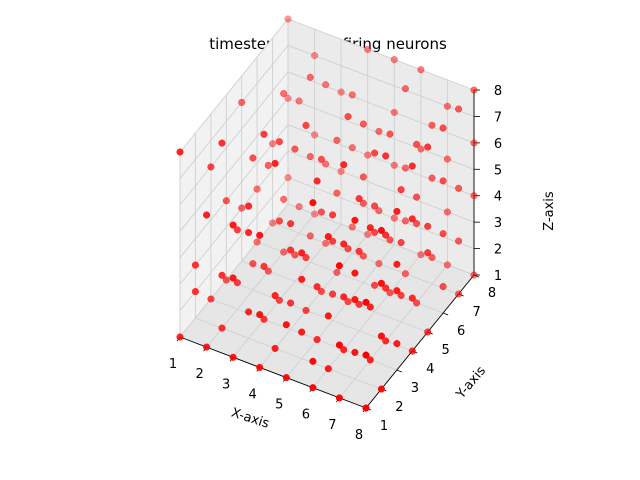 Image resolution: width=640 pixels, height=480 pixels. Describe the element at coordinates (173, 364) in the screenshot. I see `x-tick-label: 1` at that location.